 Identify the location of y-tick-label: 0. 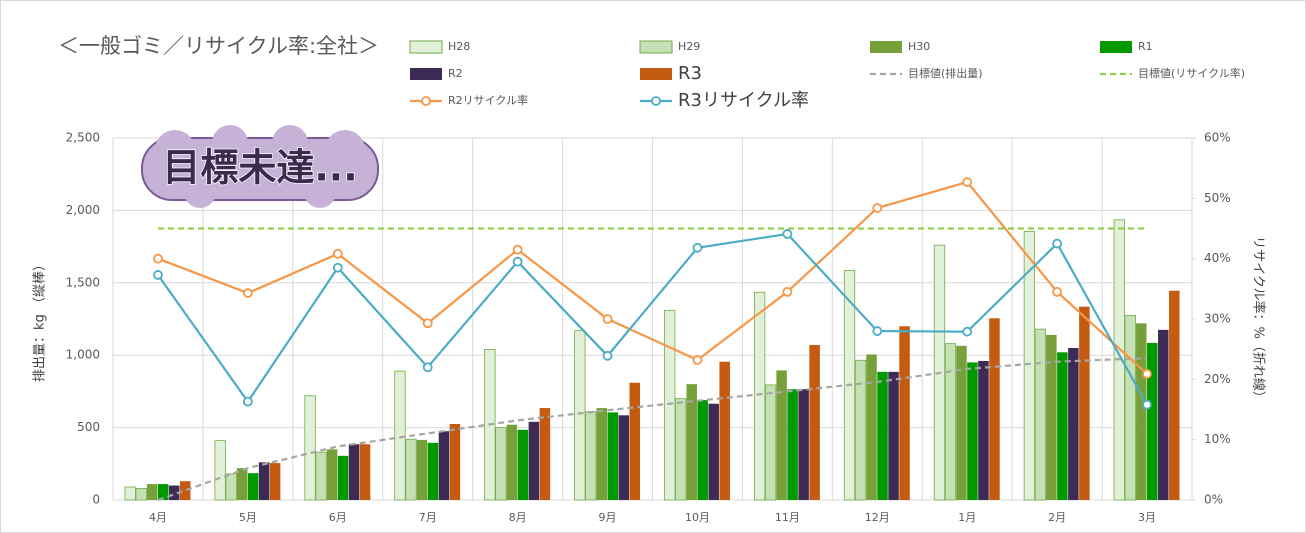
(96, 500).